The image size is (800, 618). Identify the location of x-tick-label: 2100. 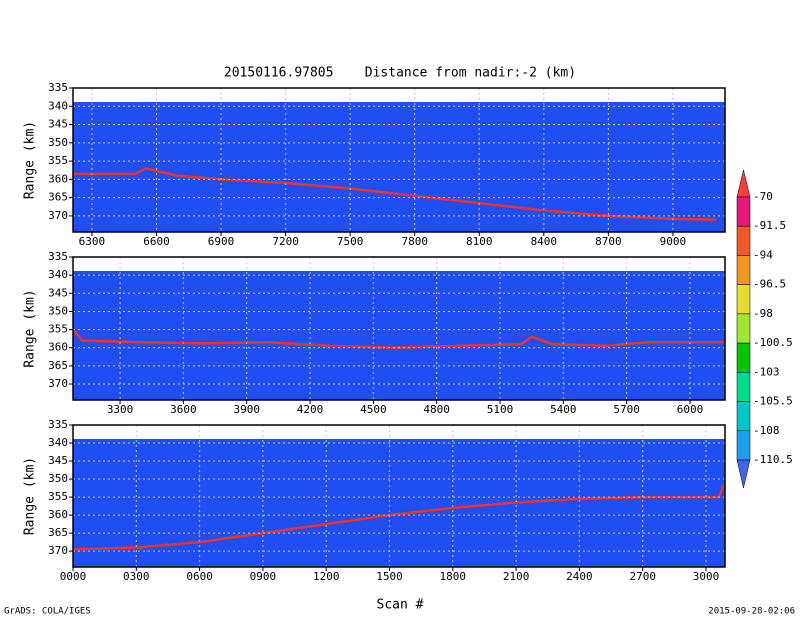
(516, 576).